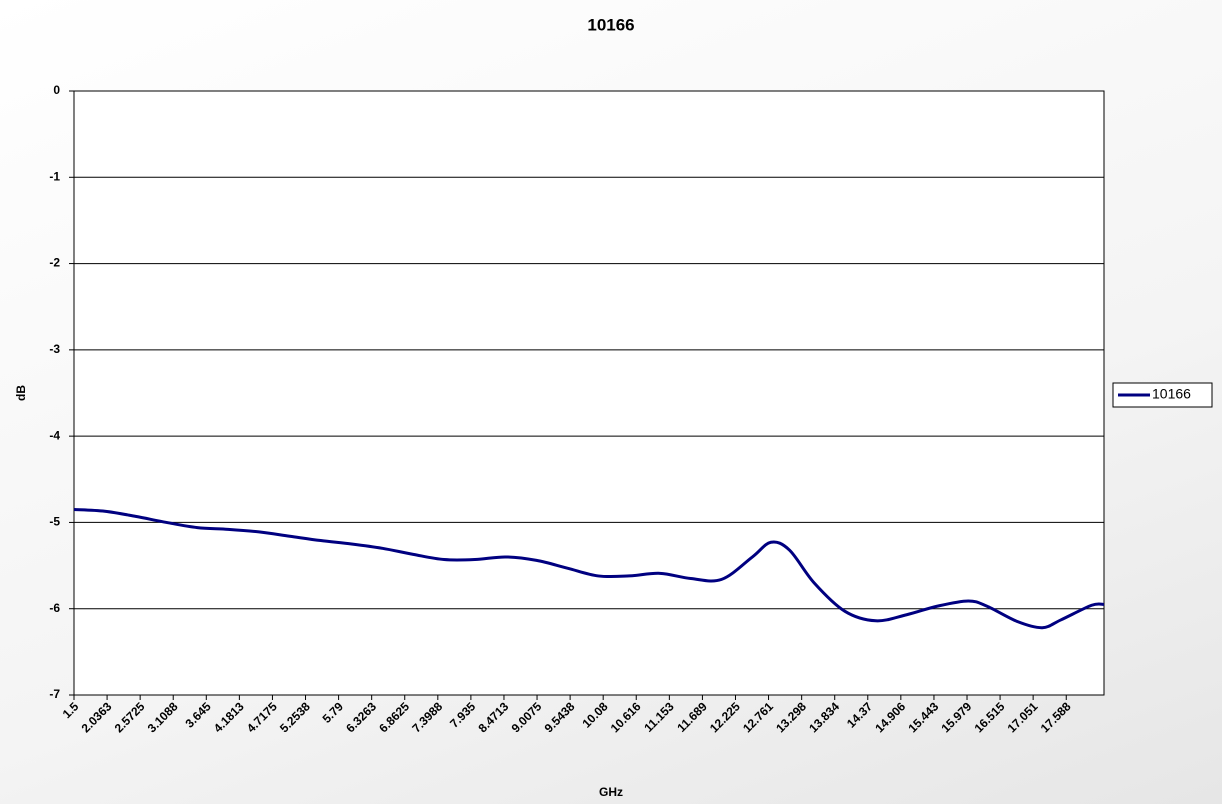 This screenshot has height=804, width=1222. What do you see at coordinates (957, 717) in the screenshot?
I see `x-tick-label: 15.979` at bounding box center [957, 717].